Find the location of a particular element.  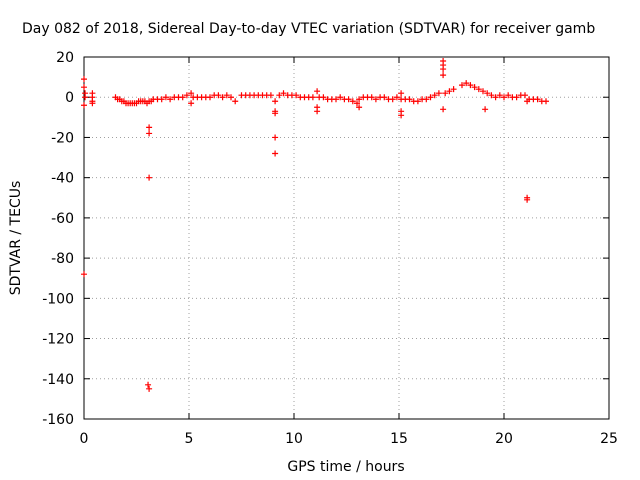

y-tick-label: -120 is located at coordinates (58, 340).